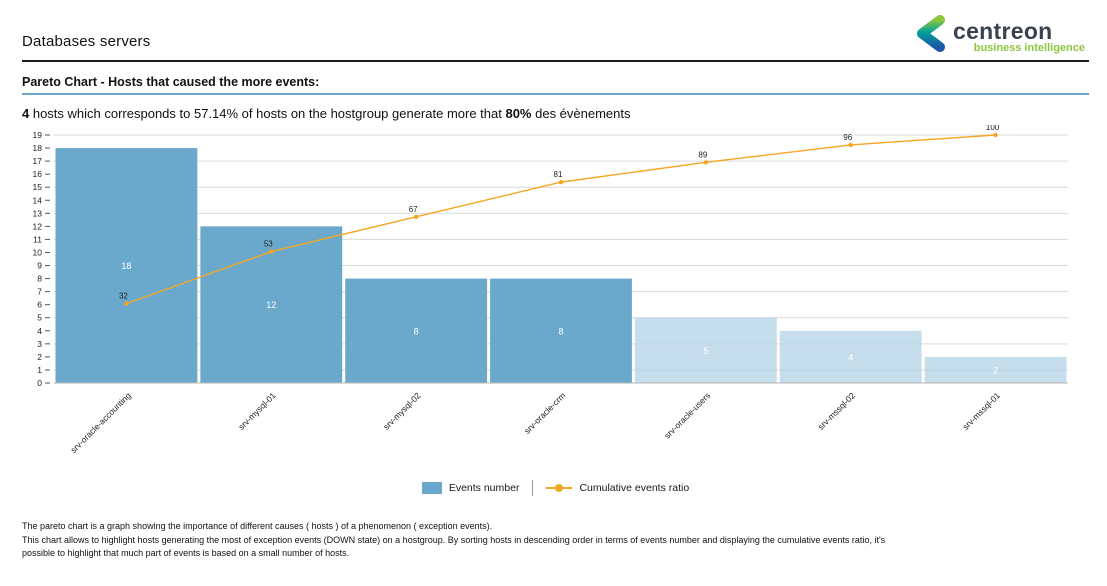  What do you see at coordinates (123, 296) in the screenshot?
I see `cumulative-value-label: 32` at bounding box center [123, 296].